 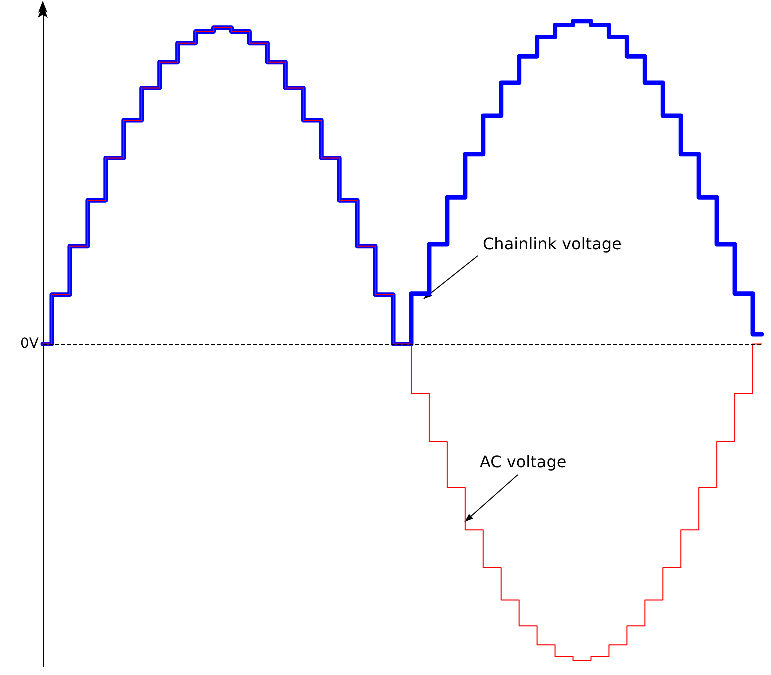 I want to click on series-label: AC voltage, so click(x=523, y=462).